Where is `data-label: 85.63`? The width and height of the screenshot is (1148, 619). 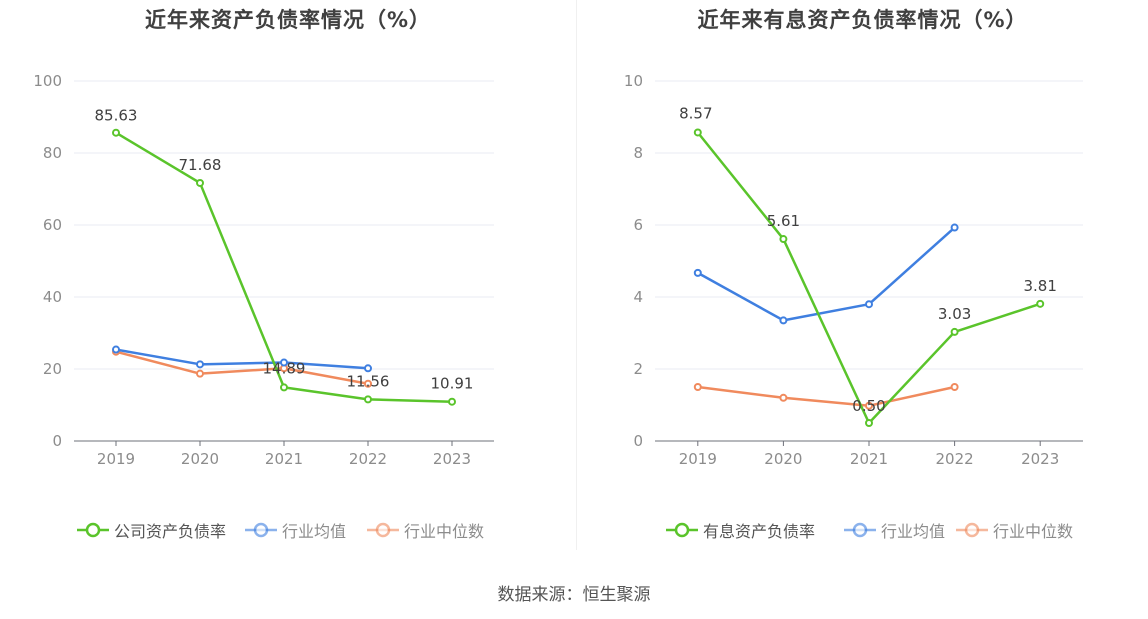 data-label: 85.63 is located at coordinates (116, 116).